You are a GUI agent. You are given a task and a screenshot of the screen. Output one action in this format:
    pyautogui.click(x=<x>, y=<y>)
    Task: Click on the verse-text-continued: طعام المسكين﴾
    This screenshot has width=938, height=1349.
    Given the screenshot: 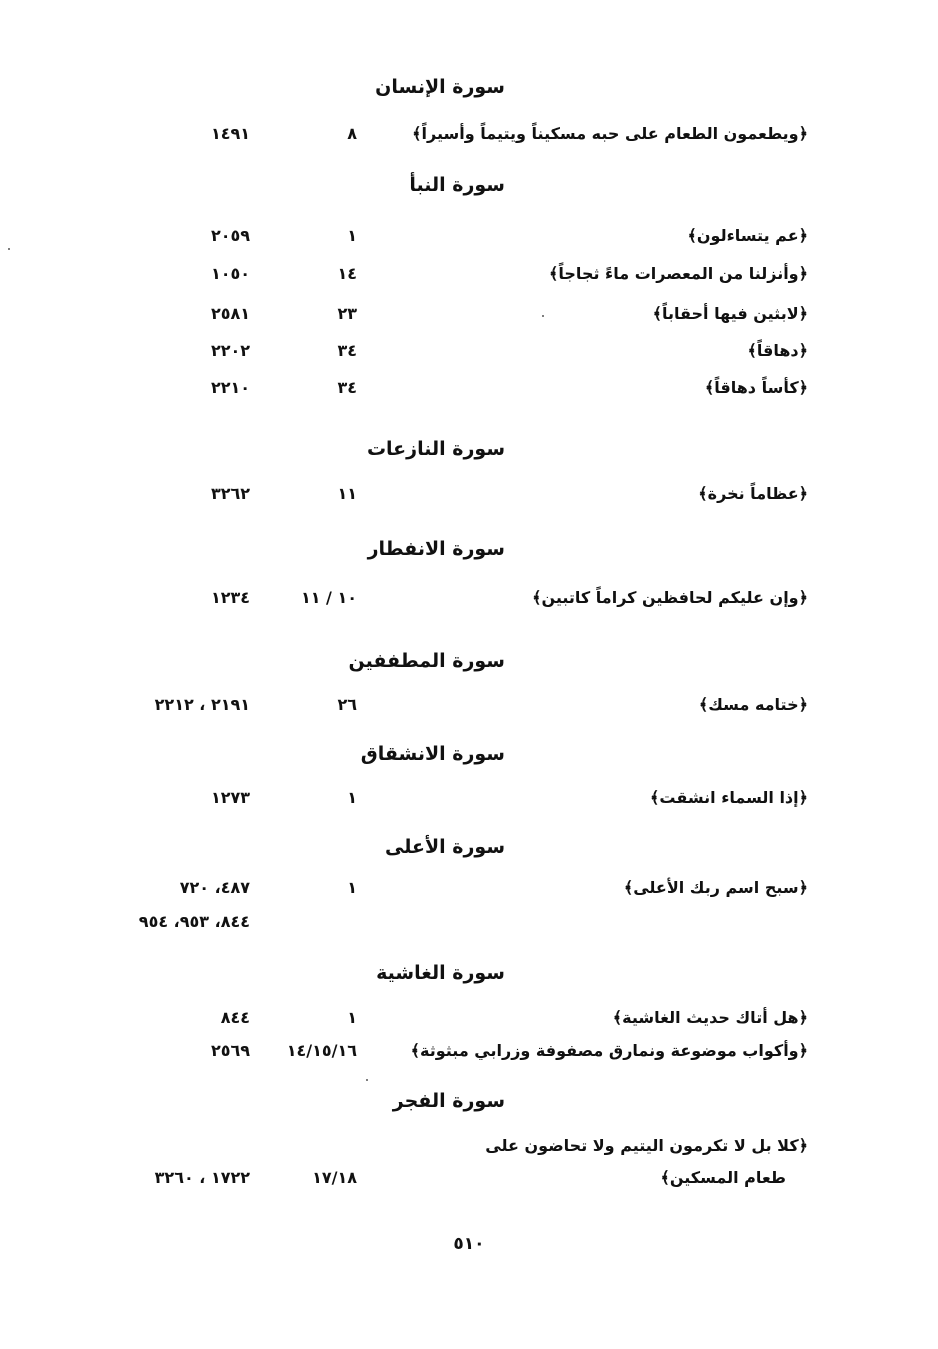 What is the action you would take?
    pyautogui.click(x=723, y=1177)
    